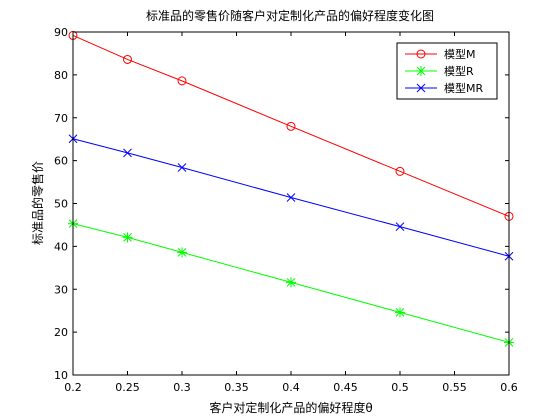 This screenshot has width=560, height=420. I want to click on x-axis-label: 客户对定制化产品的偏好程度θ, so click(290, 407).